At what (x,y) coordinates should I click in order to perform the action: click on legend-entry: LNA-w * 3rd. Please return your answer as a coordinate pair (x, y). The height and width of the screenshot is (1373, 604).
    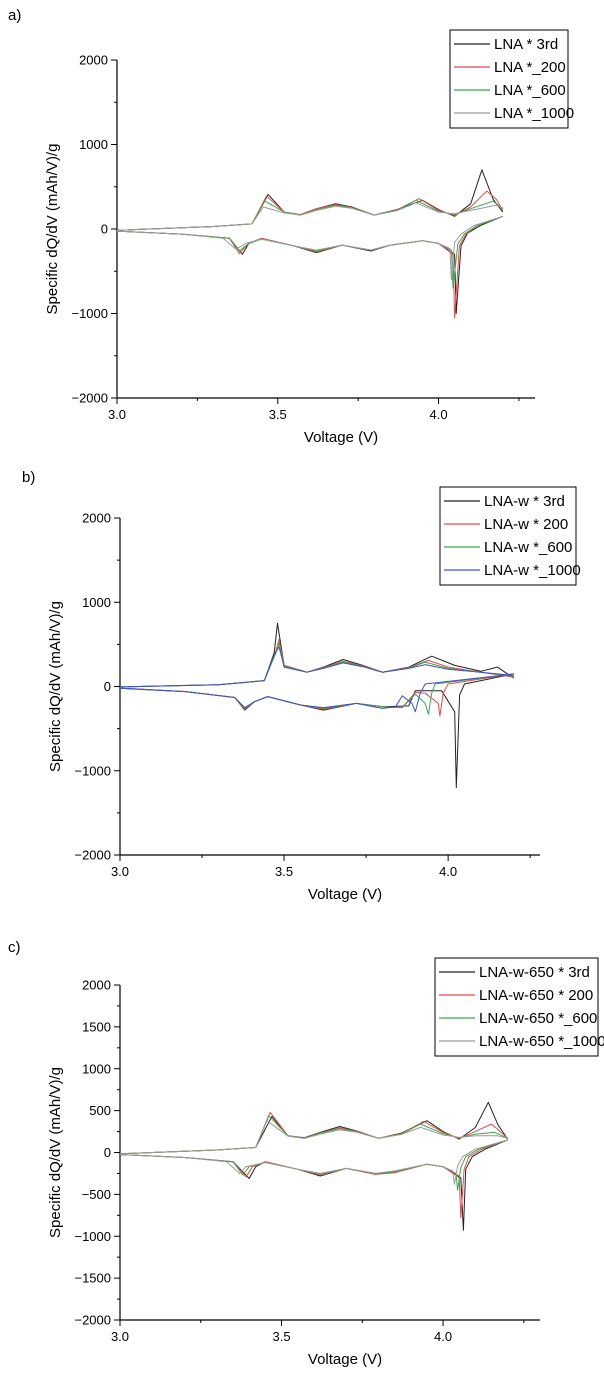
    Looking at the image, I should click on (524, 501).